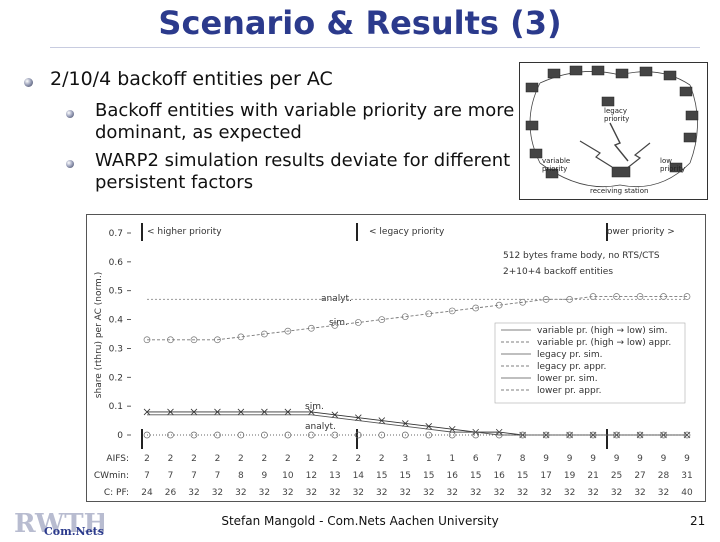 The image size is (720, 542). Describe the element at coordinates (117, 459) in the screenshot. I see `table-row-label: AIFS:` at that location.